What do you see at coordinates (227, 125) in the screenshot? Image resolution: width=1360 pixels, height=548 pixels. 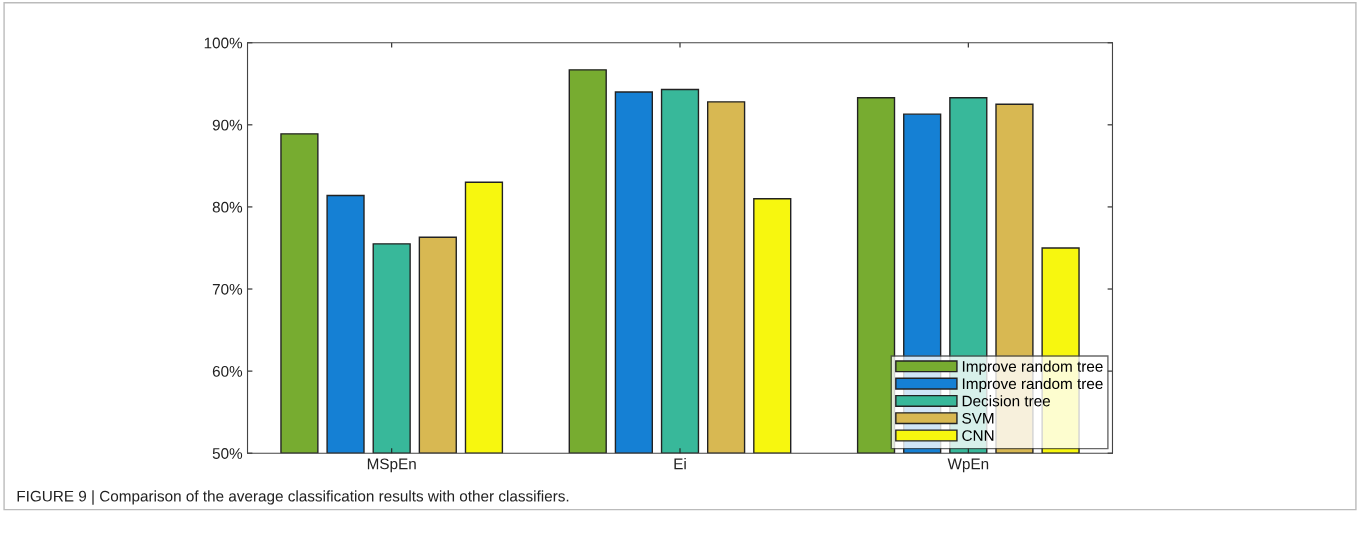 I see `y-tick-label: 90%` at bounding box center [227, 125].